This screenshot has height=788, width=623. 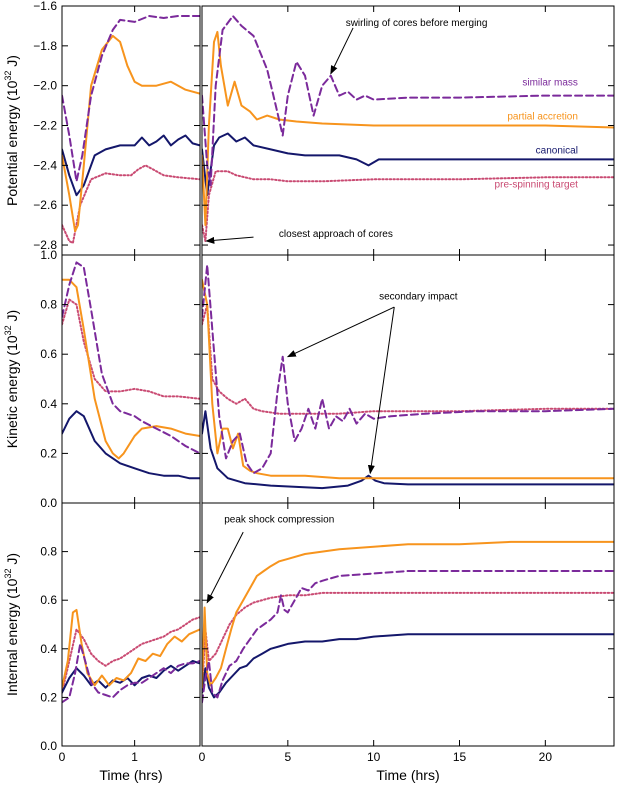 What do you see at coordinates (12, 637) in the screenshot?
I see `y-axis-title-main: Internal energy (10` at bounding box center [12, 637].